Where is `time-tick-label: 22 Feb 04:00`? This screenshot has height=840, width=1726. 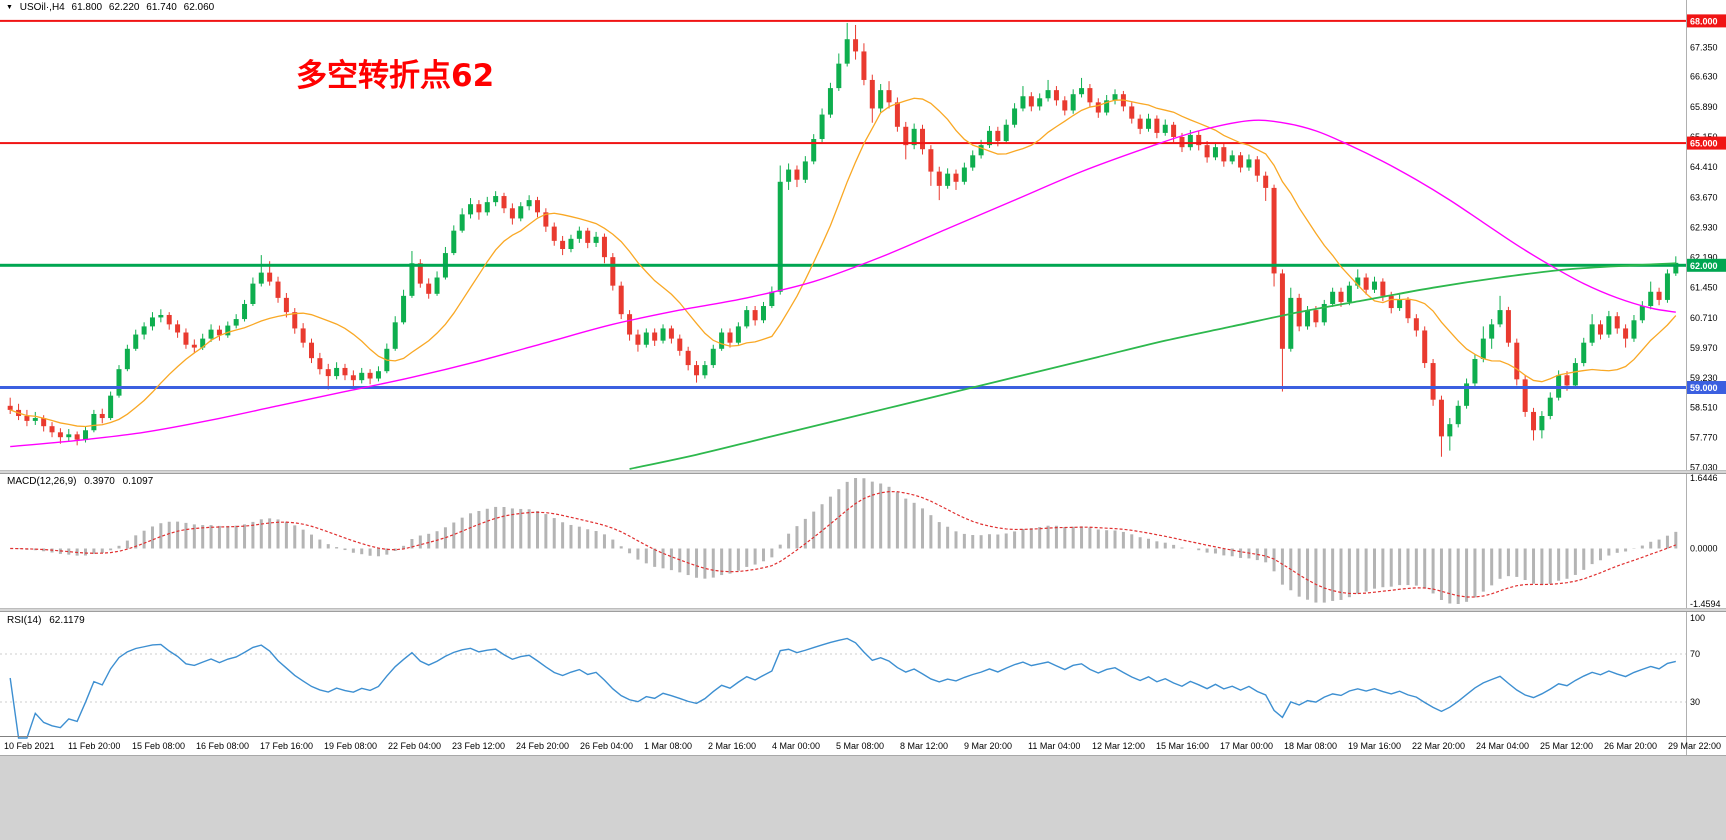 time-tick-label: 22 Feb 04:00 is located at coordinates (414, 746).